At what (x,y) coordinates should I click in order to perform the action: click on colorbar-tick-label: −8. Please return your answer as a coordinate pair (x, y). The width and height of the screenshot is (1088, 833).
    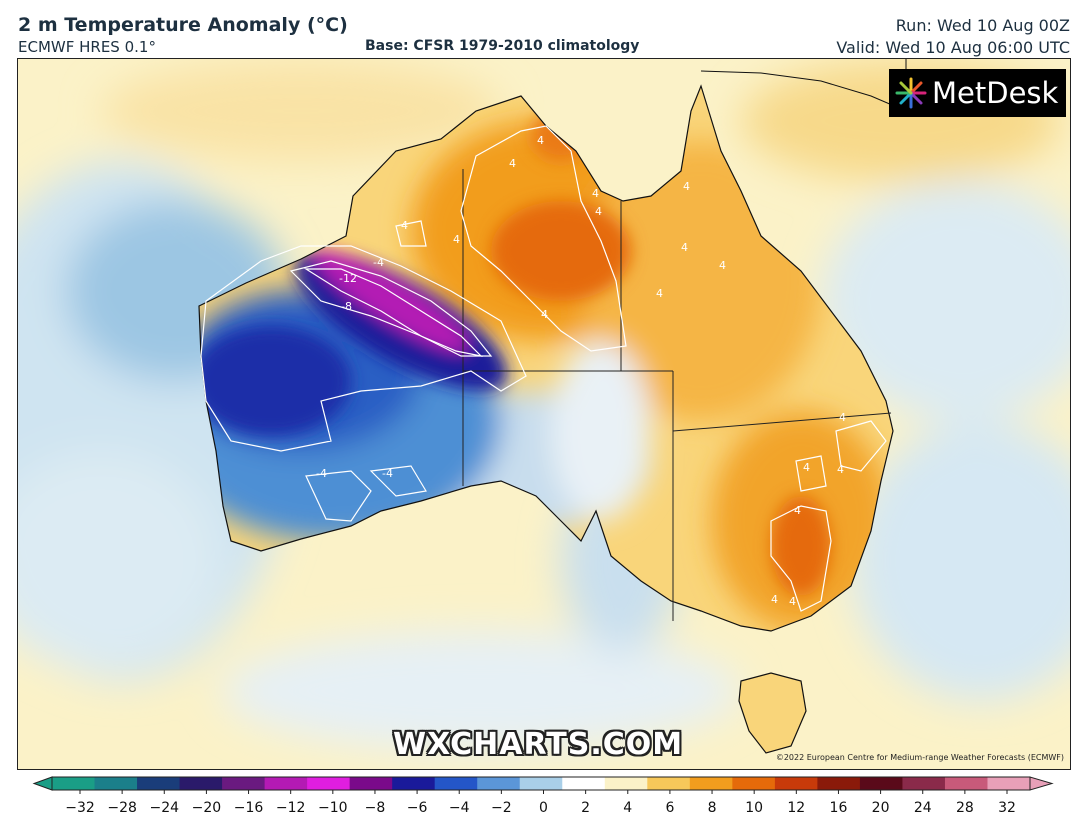
    Looking at the image, I should click on (375, 808).